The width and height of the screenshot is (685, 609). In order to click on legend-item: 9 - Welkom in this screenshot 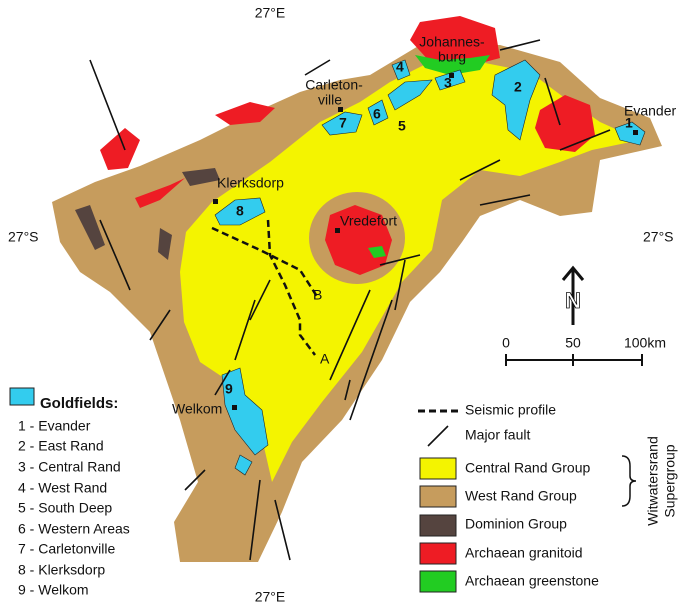, I will do `click(53, 590)`.